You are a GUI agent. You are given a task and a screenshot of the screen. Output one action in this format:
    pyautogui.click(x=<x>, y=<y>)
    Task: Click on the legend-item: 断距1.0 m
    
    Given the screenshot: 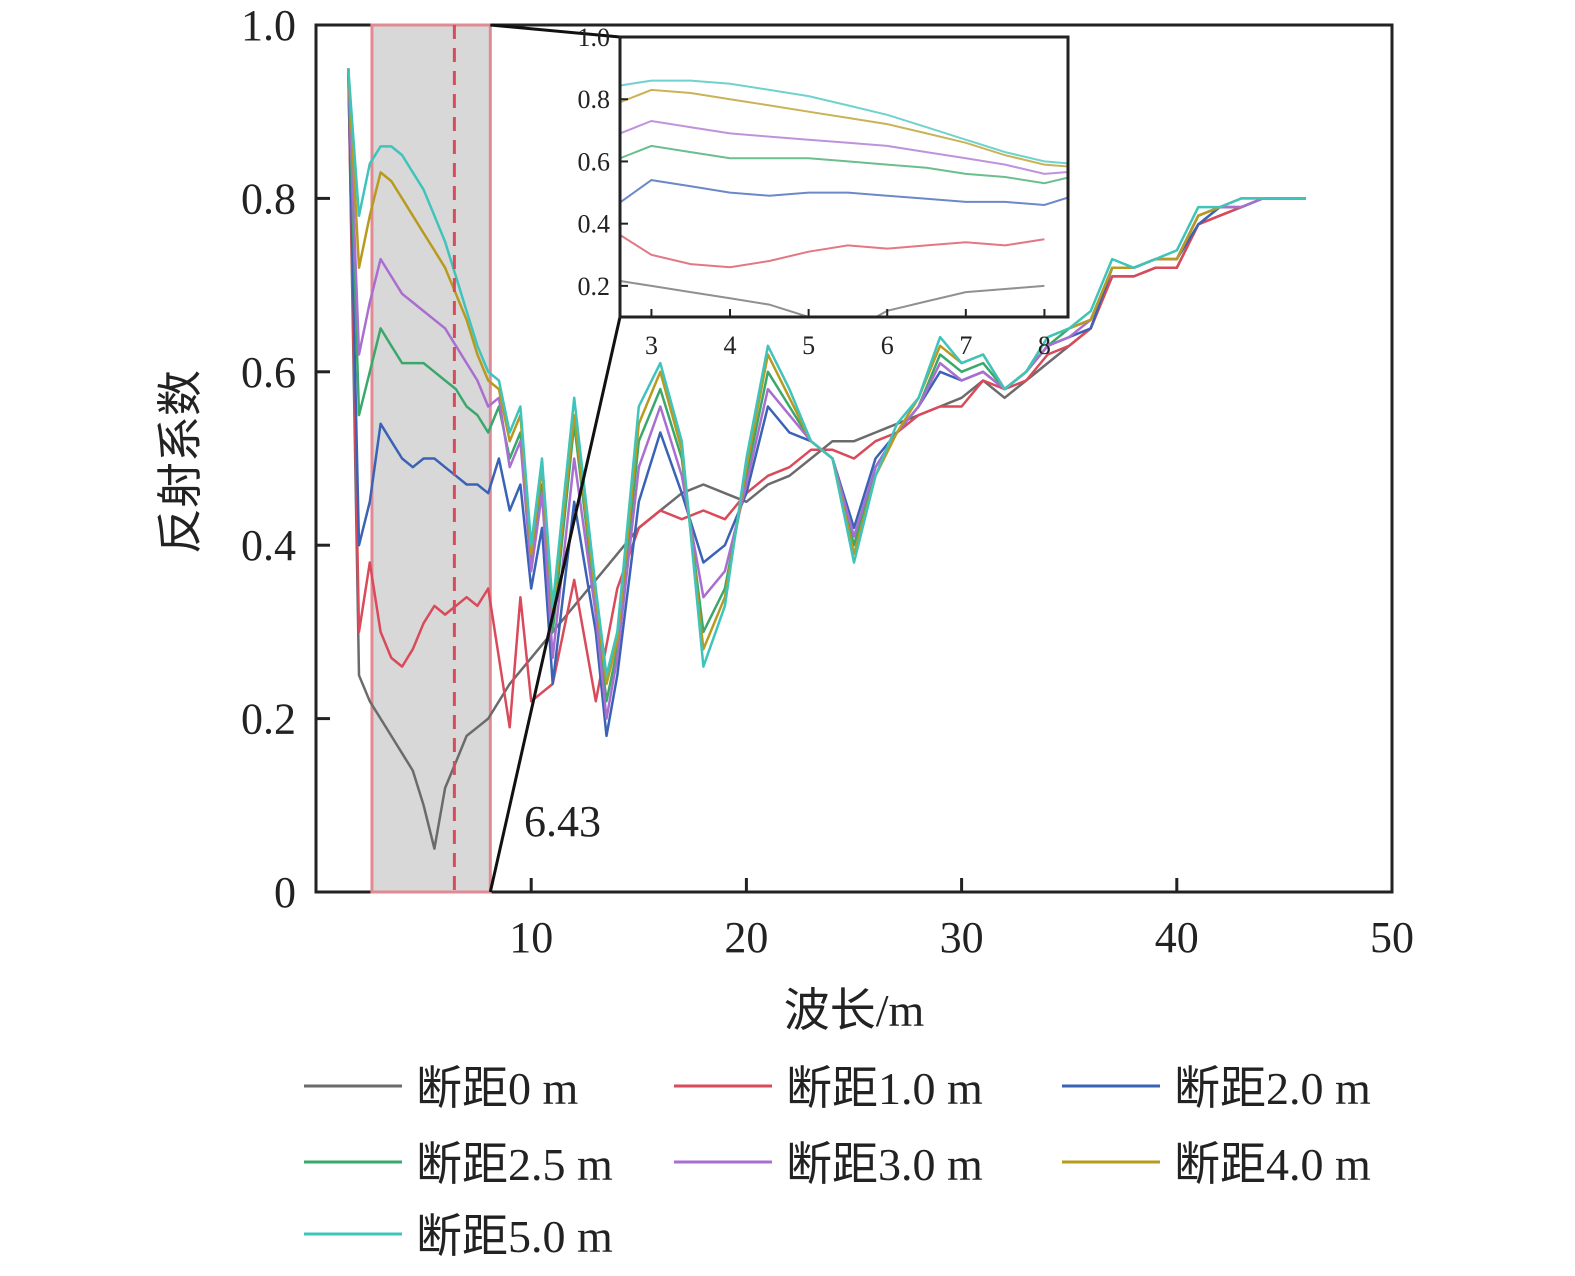 What is the action you would take?
    pyautogui.click(x=828, y=1088)
    